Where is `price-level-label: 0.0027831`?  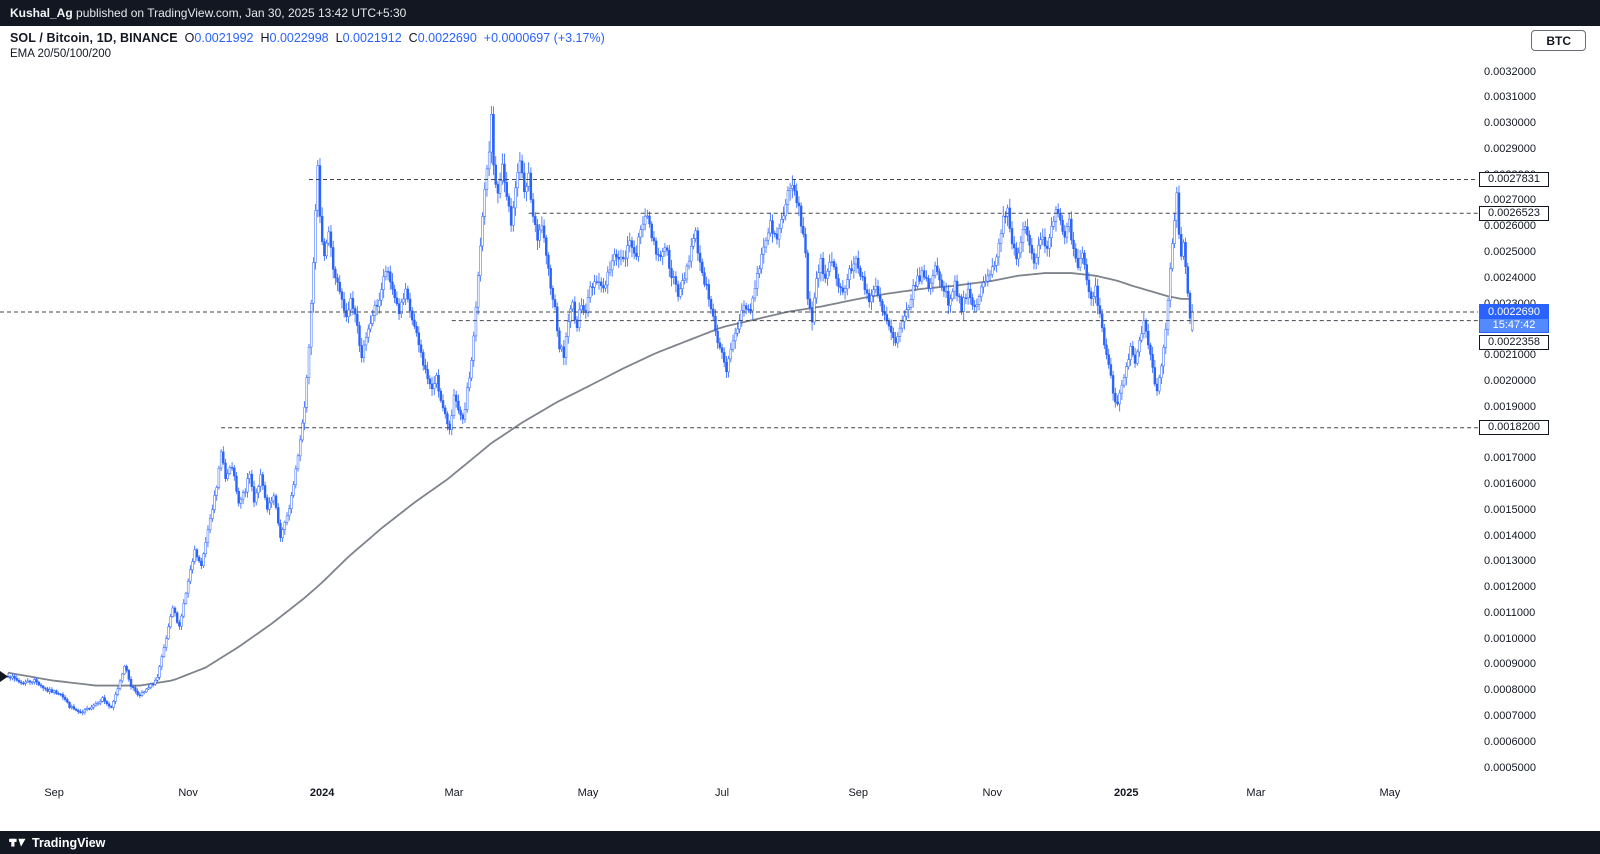
price-level-label: 0.0027831 is located at coordinates (1514, 179).